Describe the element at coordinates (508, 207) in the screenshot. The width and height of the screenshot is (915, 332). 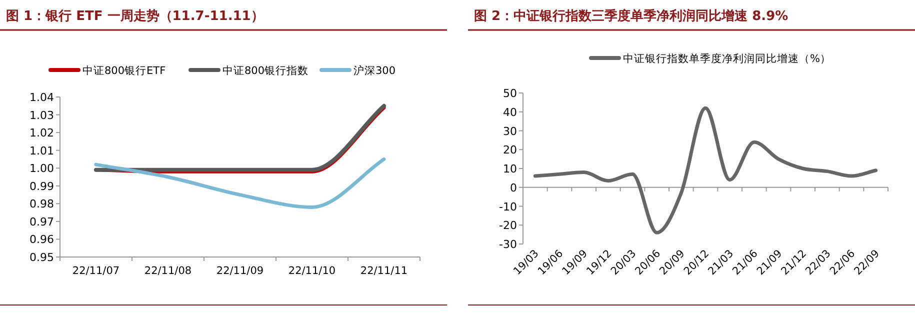
I see `y-tick-label: -10` at that location.